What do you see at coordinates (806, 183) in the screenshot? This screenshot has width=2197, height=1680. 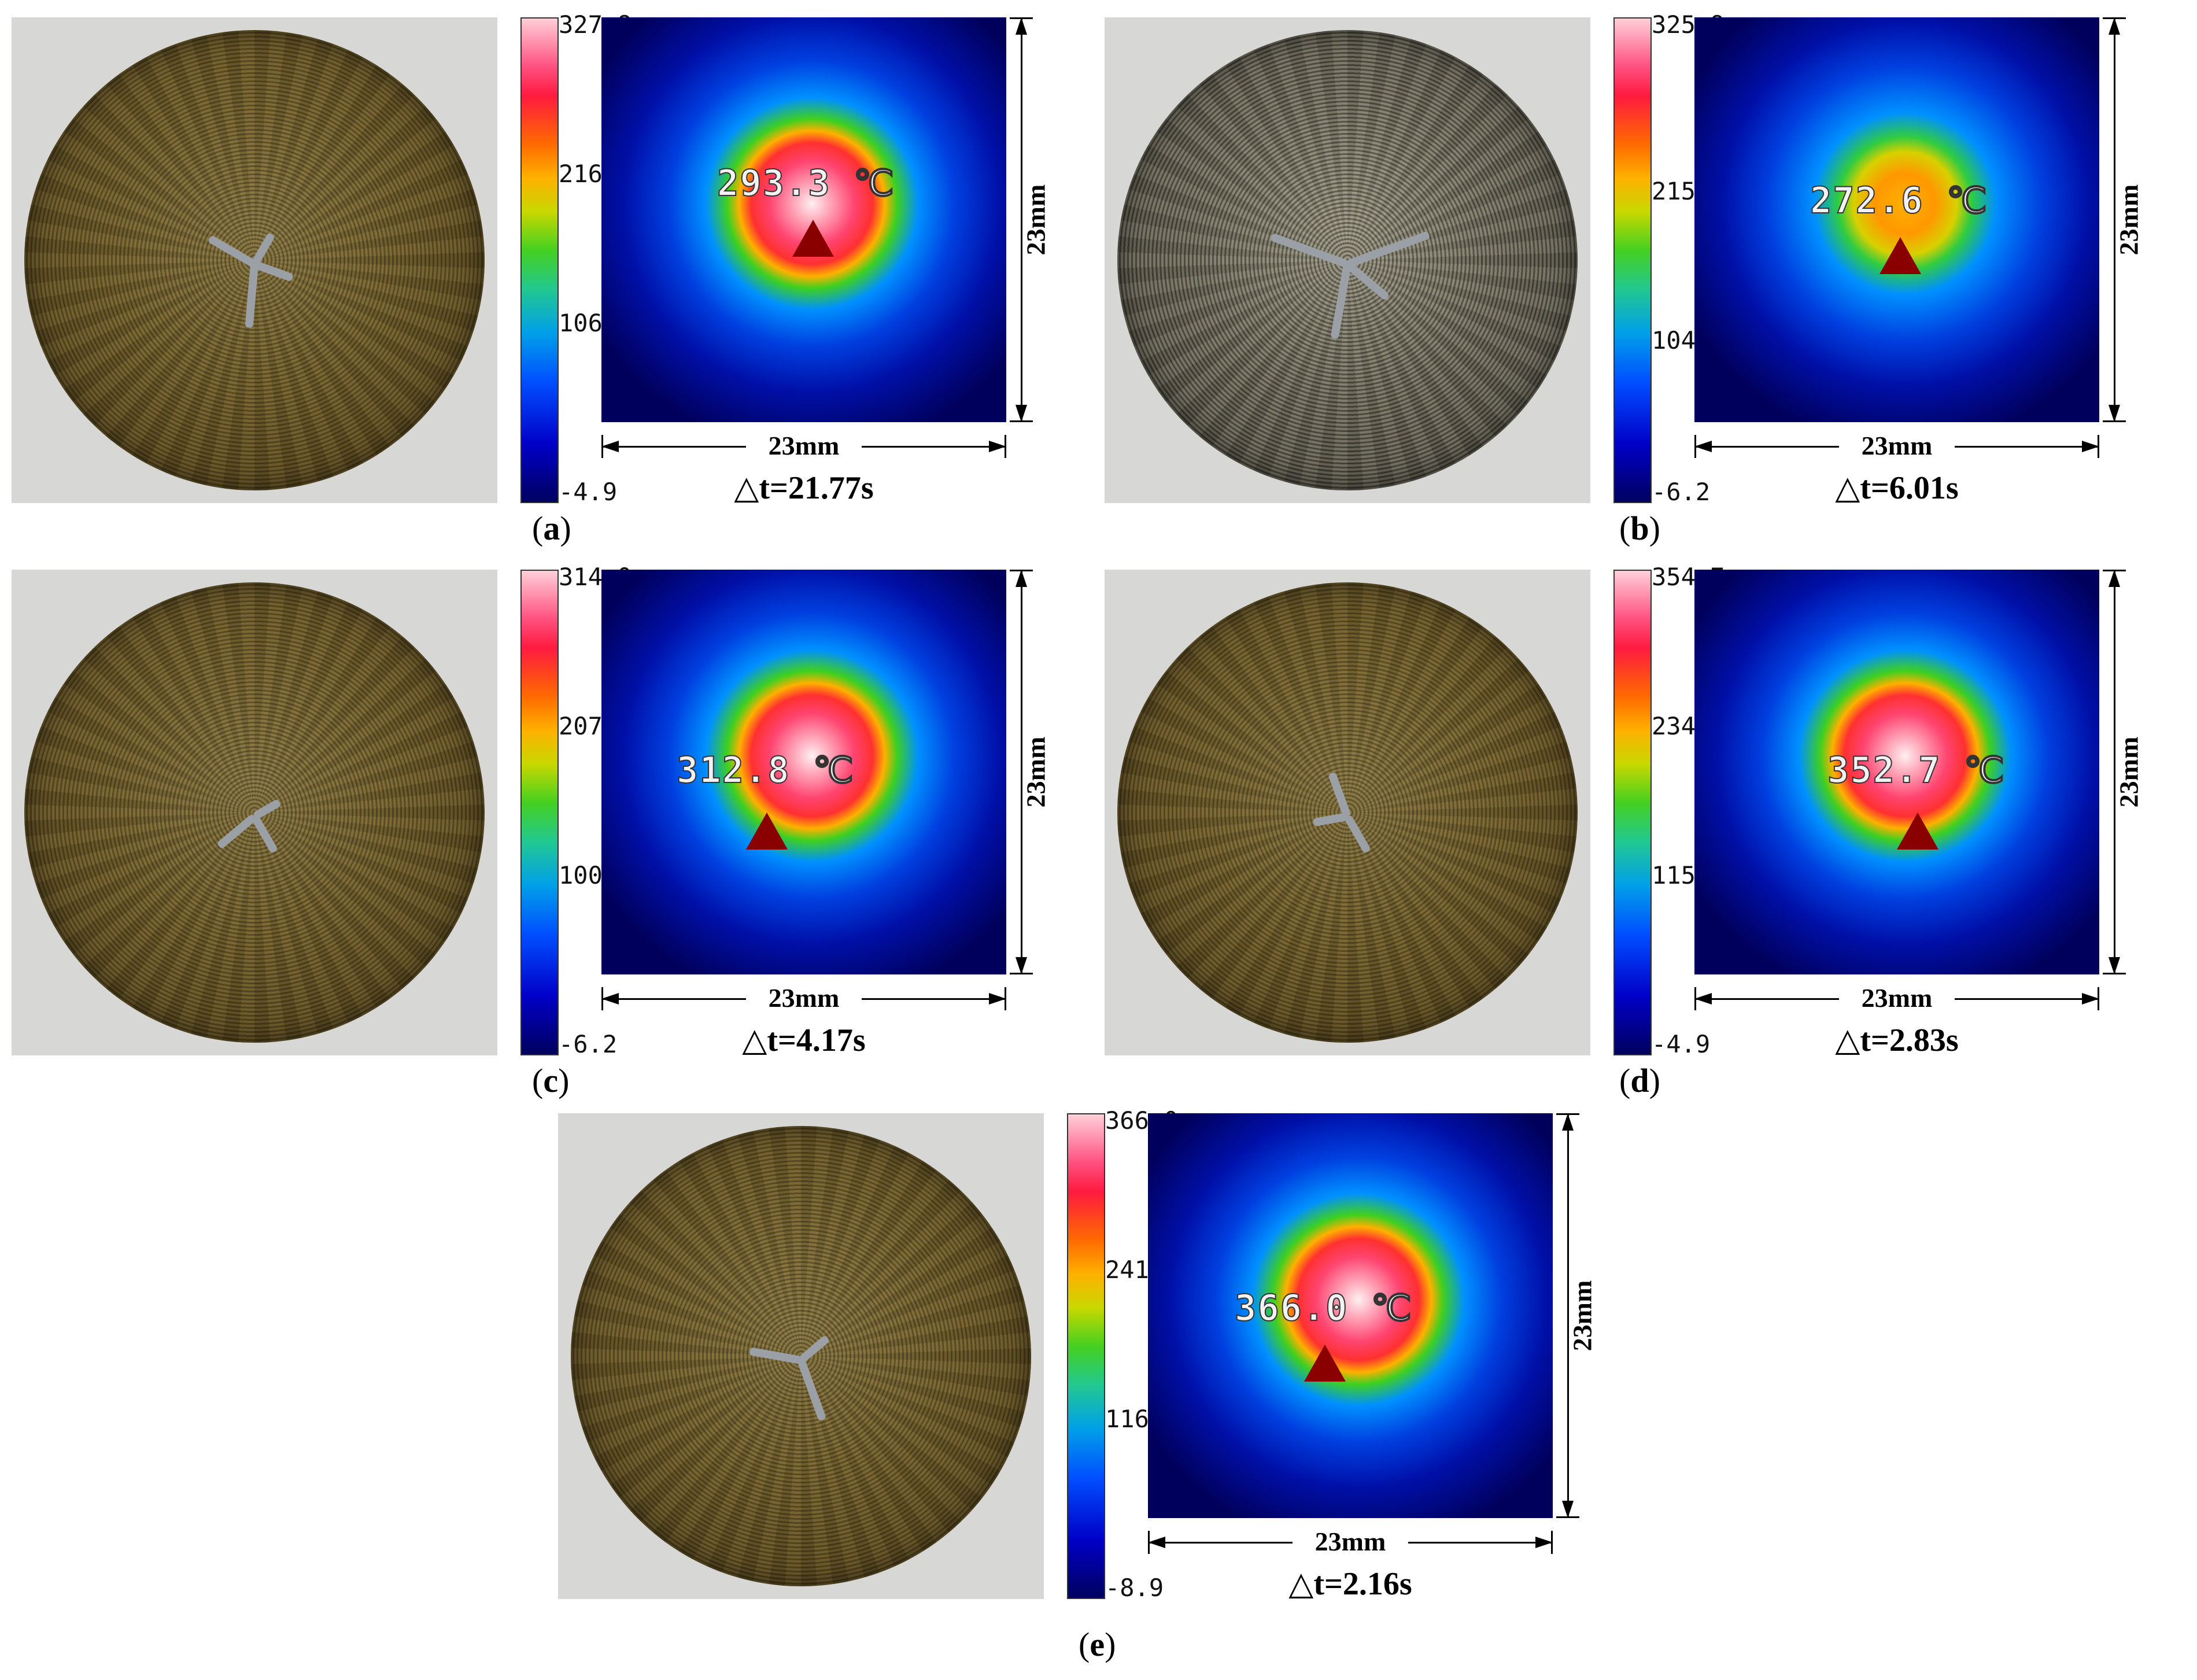 I see `peak-temperature-readout: 293.3 ℃` at bounding box center [806, 183].